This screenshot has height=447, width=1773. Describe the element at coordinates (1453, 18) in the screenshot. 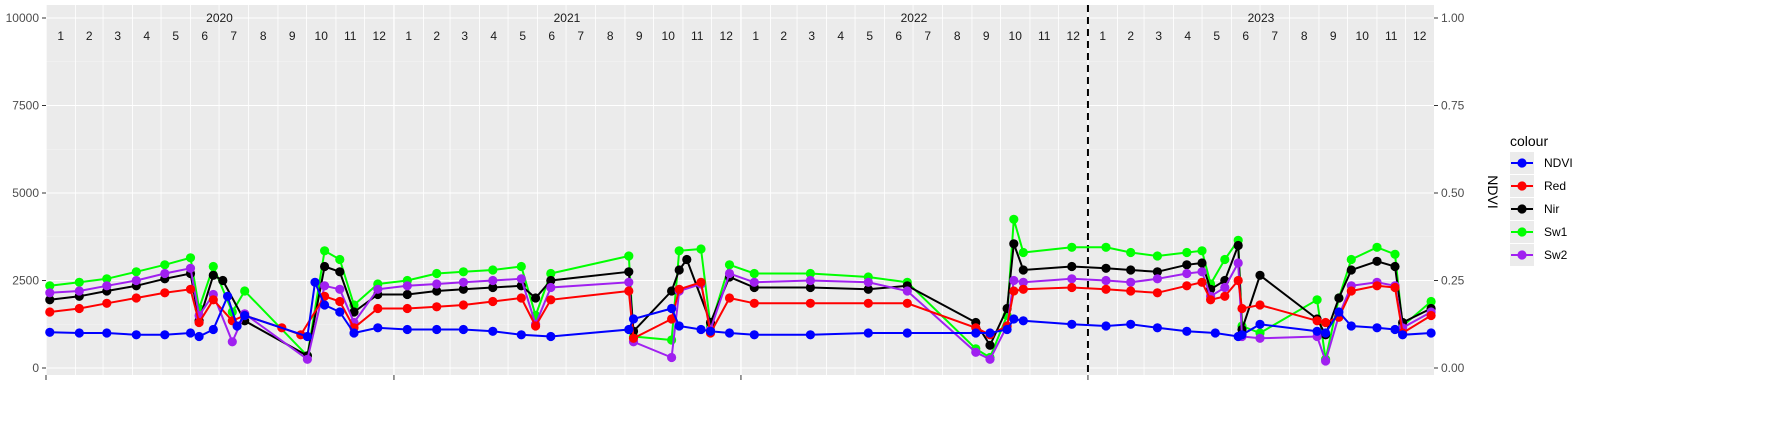

I see `right-axis-tick-label: 1.00` at that location.